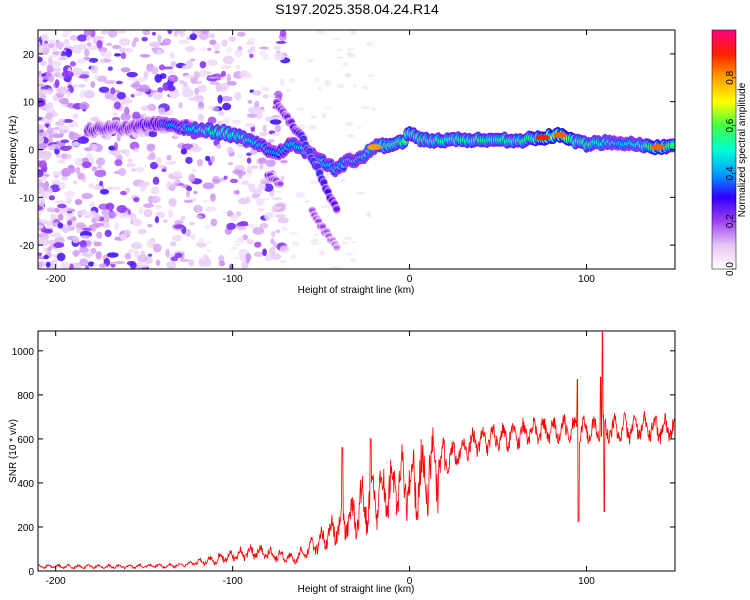 This screenshot has width=750, height=600. What do you see at coordinates (25, 396) in the screenshot?
I see `snr-y-tick-label: 800` at bounding box center [25, 396].